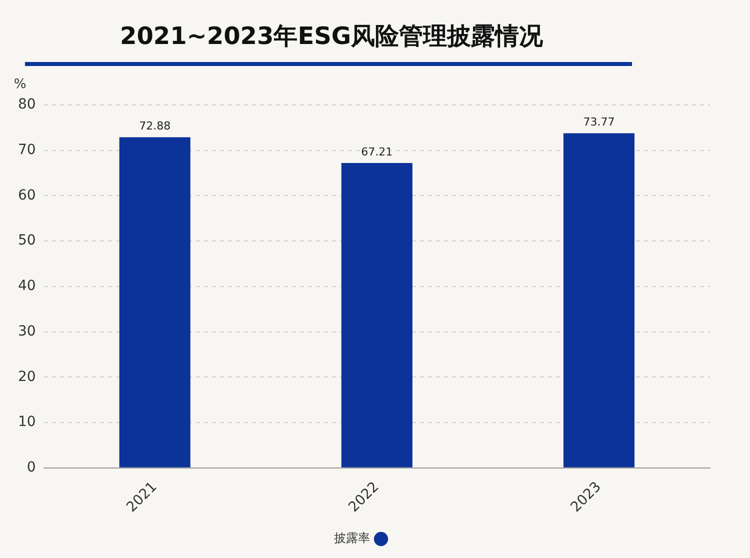  I want to click on y-tick-label: 50, so click(27, 240).